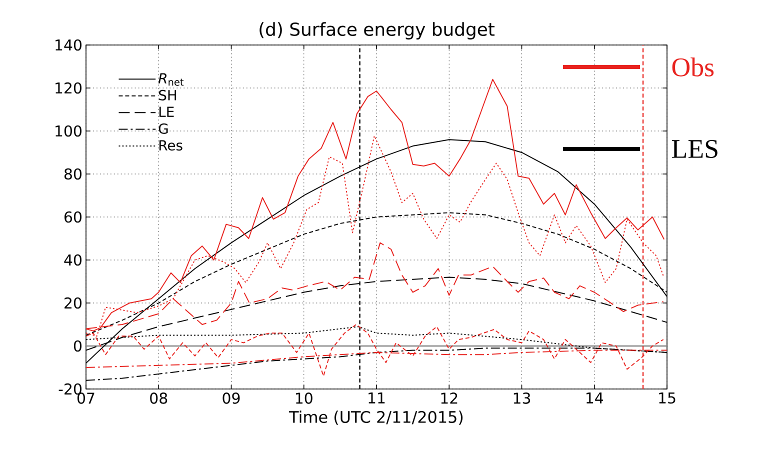  Describe the element at coordinates (70, 389) in the screenshot. I see `y-tick-label: -20` at that location.